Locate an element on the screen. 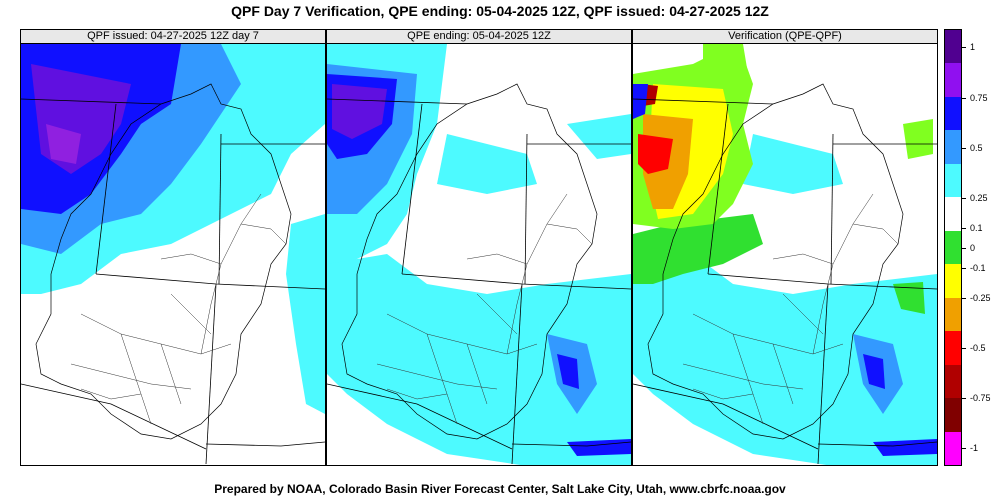 Image resolution: width=1000 pixels, height=500 pixels. precip-area-purple is located at coordinates (63, 144).